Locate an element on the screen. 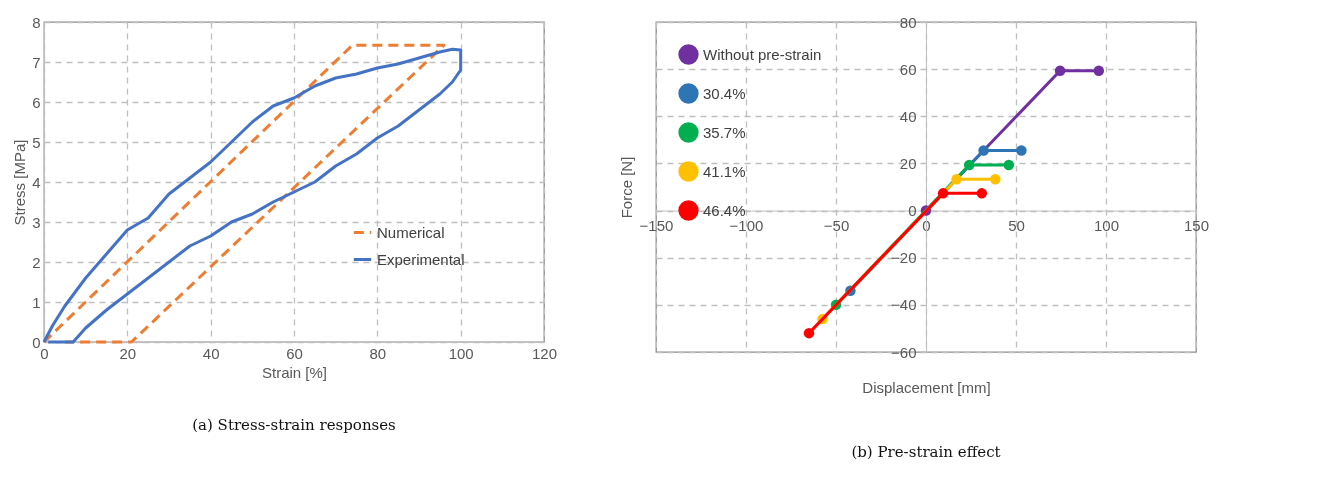 Image resolution: width=1330 pixels, height=481 pixels. y-tick-label: −40 is located at coordinates (904, 305).